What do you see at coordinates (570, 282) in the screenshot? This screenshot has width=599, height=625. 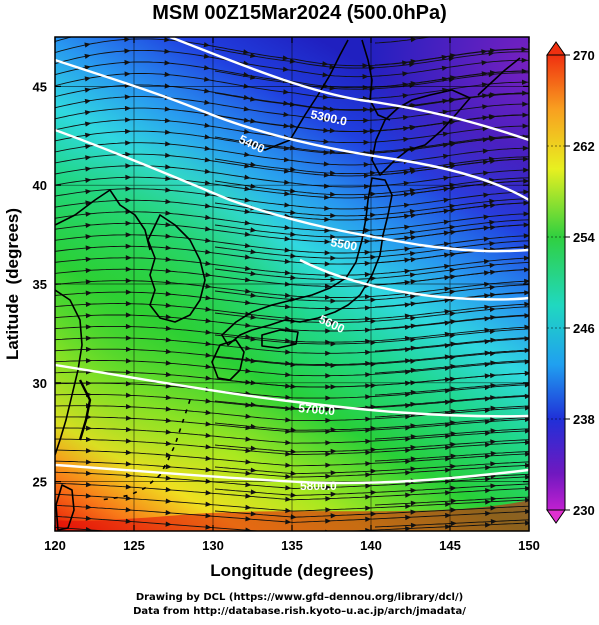 I see `colorbar: 270 262 254 246 238 230` at bounding box center [570, 282].